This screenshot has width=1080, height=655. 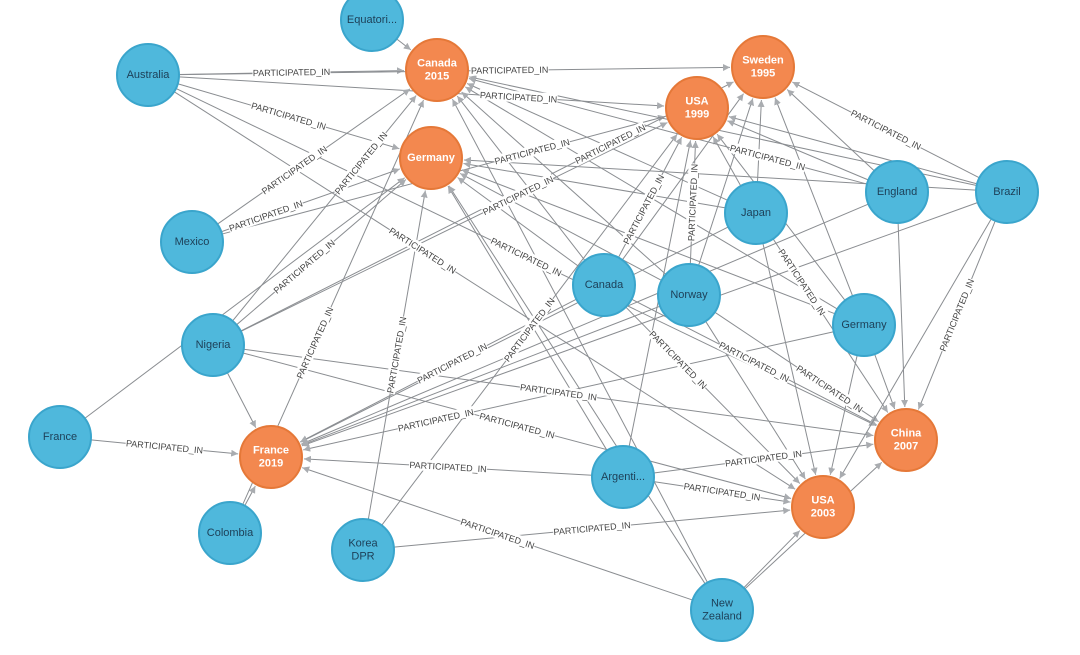 I want to click on relationship-japan-sweden1995, so click(x=760, y=141).